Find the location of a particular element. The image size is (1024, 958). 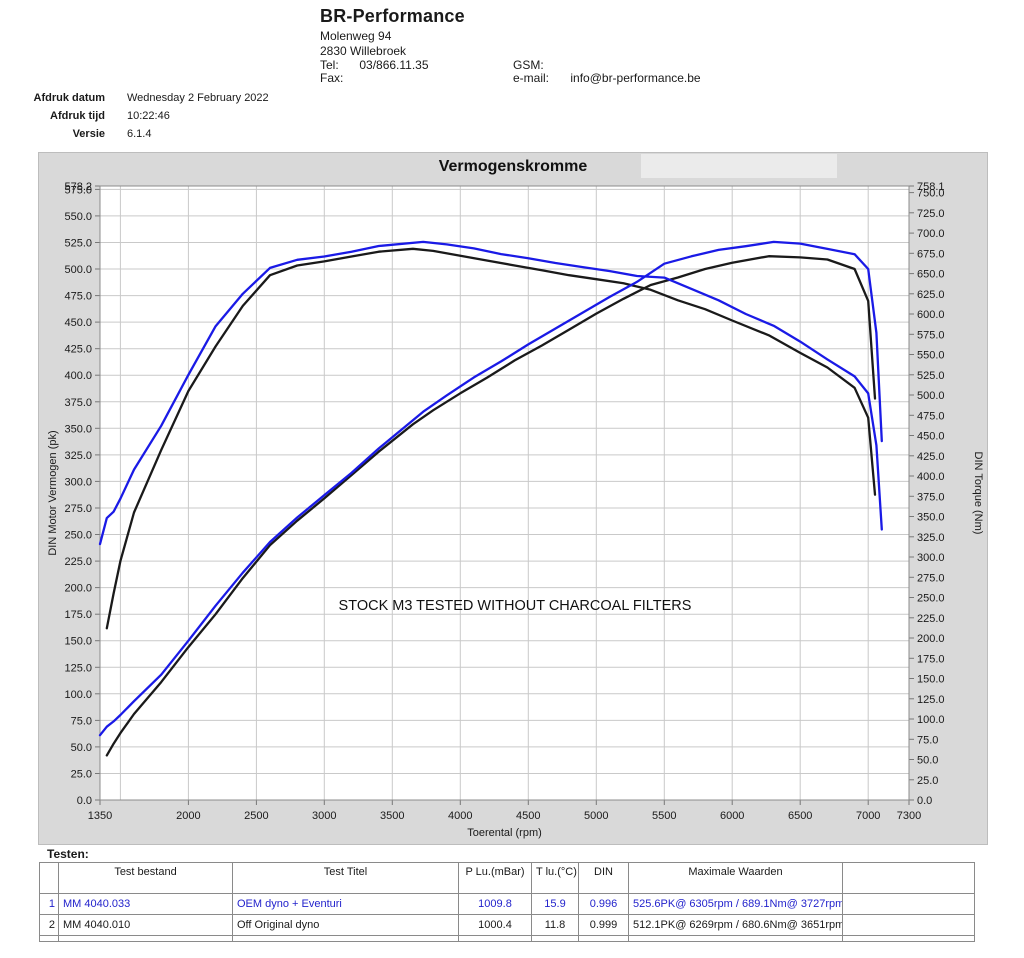

svg-text: Toerental (rpm) is located at coordinates (504, 833).